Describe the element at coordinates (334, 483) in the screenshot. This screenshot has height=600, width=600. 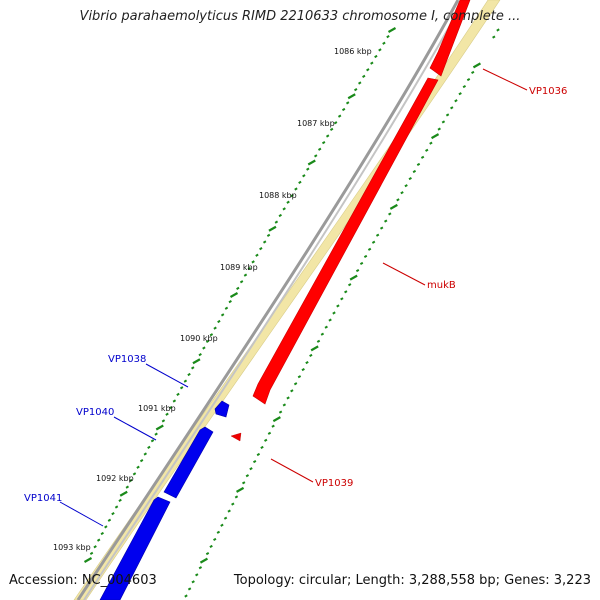
I see `gene-label-vp1039: VP1039` at that location.